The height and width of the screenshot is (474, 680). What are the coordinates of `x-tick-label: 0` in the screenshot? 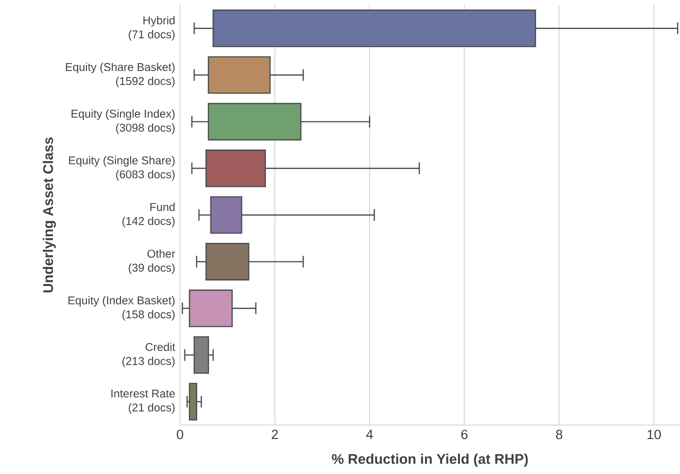 It's located at (180, 435).